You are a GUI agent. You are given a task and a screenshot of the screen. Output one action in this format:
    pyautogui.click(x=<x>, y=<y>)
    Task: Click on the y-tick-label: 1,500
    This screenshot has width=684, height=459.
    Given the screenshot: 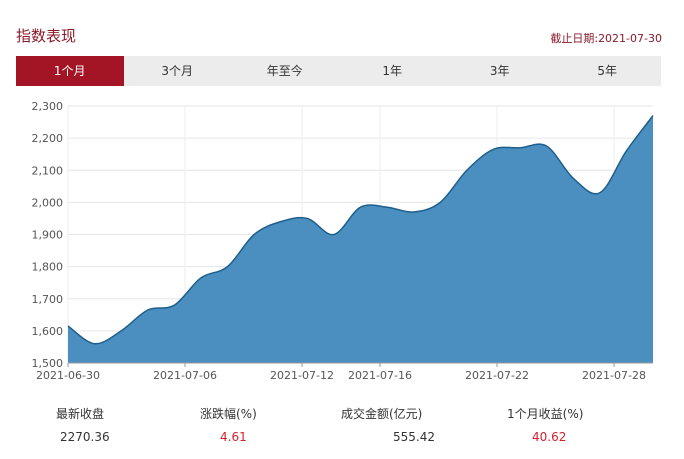 What is the action you would take?
    pyautogui.click(x=48, y=363)
    